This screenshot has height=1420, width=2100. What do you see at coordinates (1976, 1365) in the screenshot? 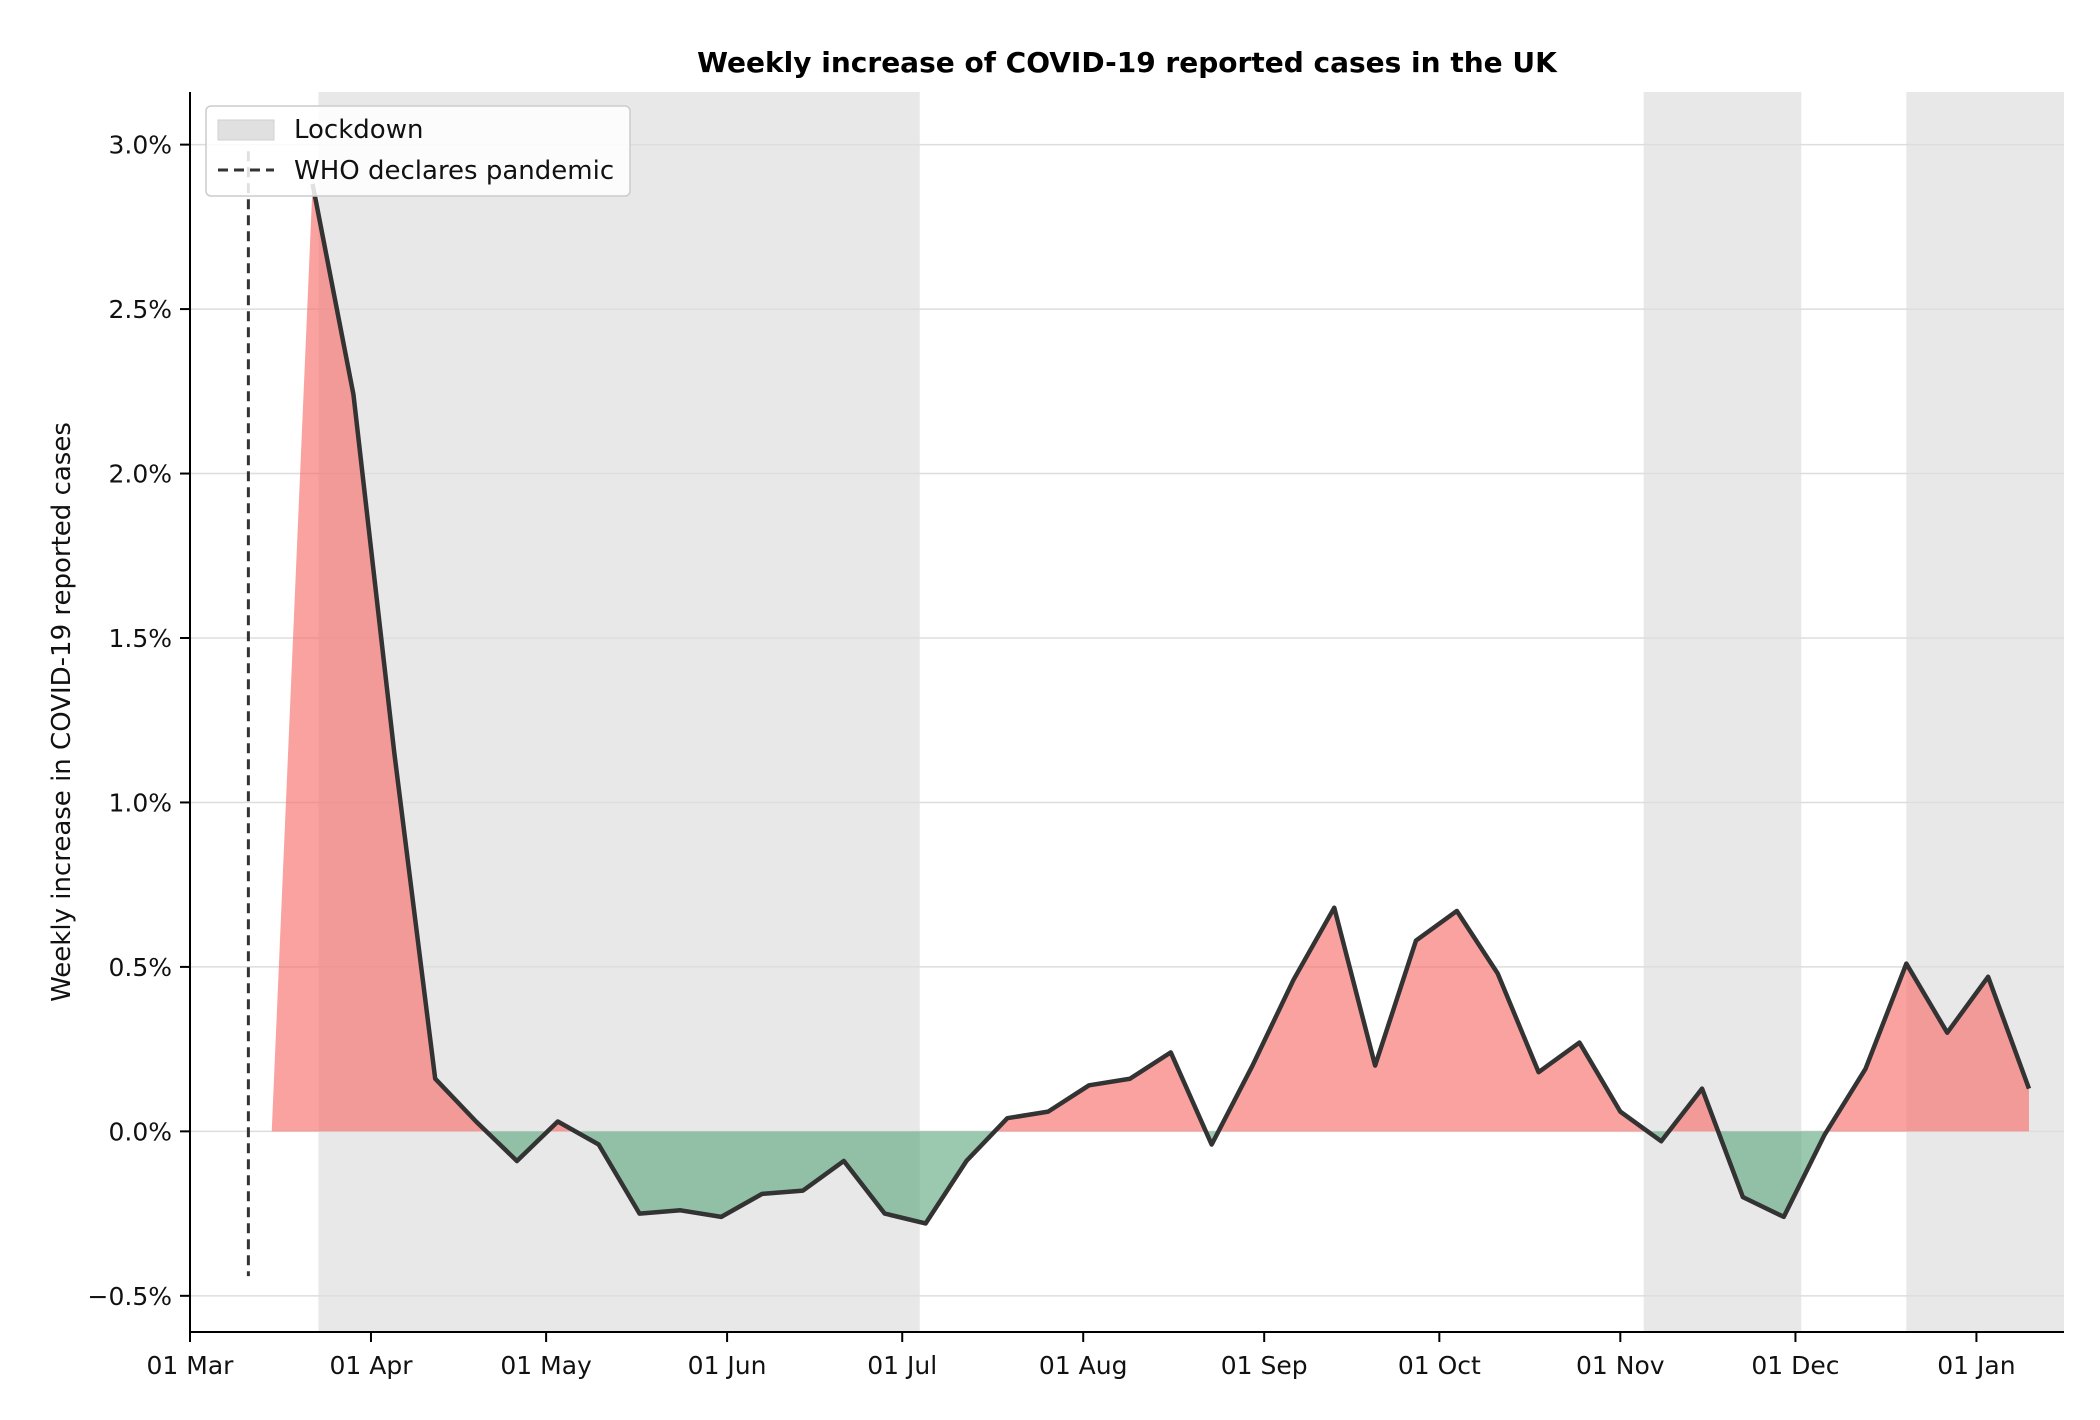
I see `x-tick-label-10: 01 Jan` at bounding box center [1976, 1365].